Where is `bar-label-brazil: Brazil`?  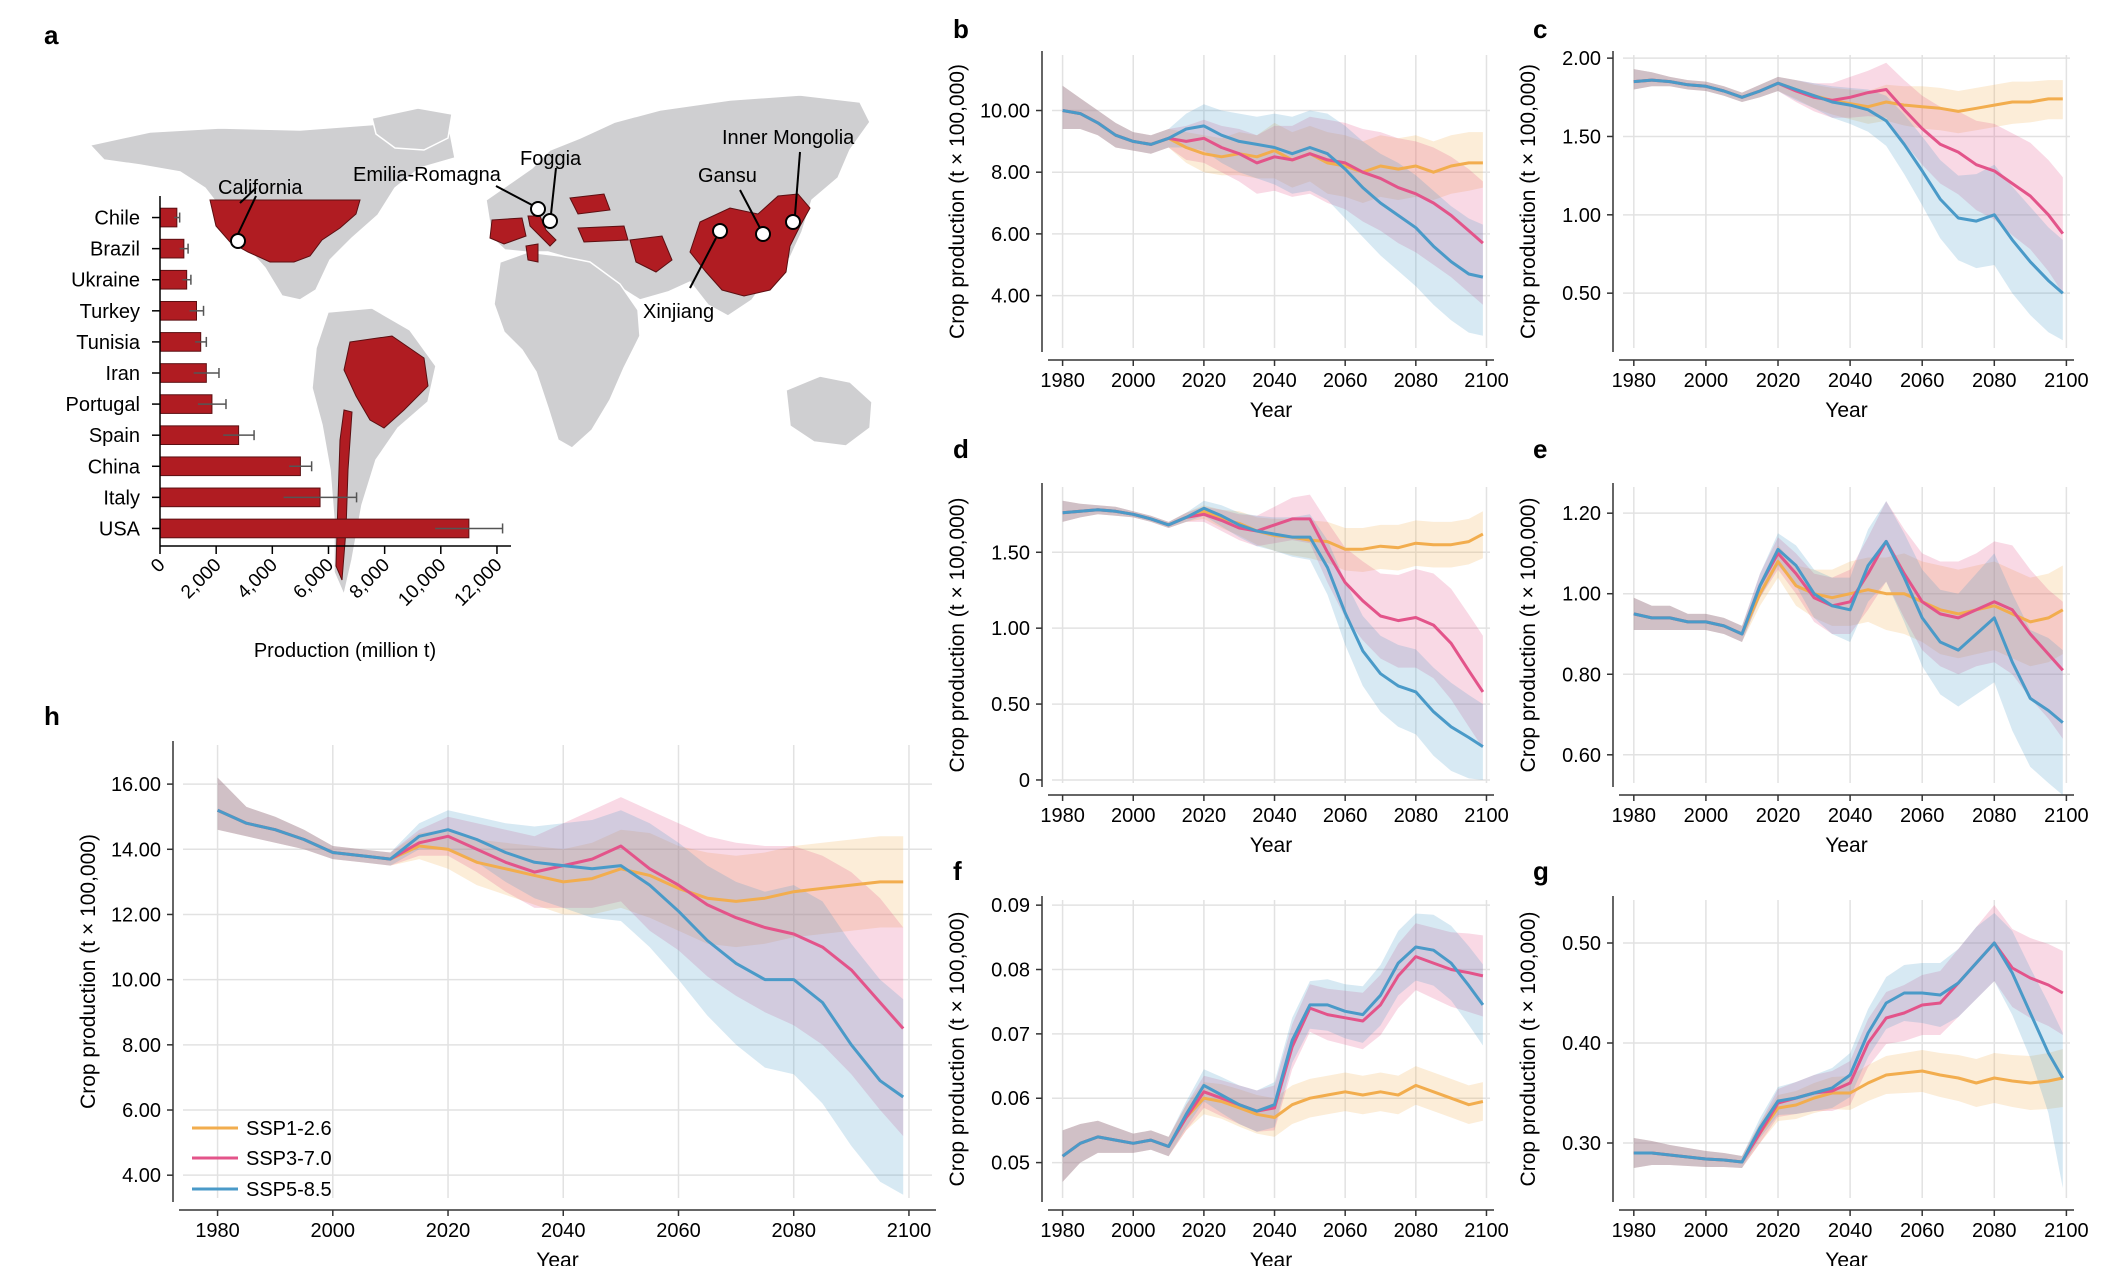 bar-label-brazil: Brazil is located at coordinates (115, 250).